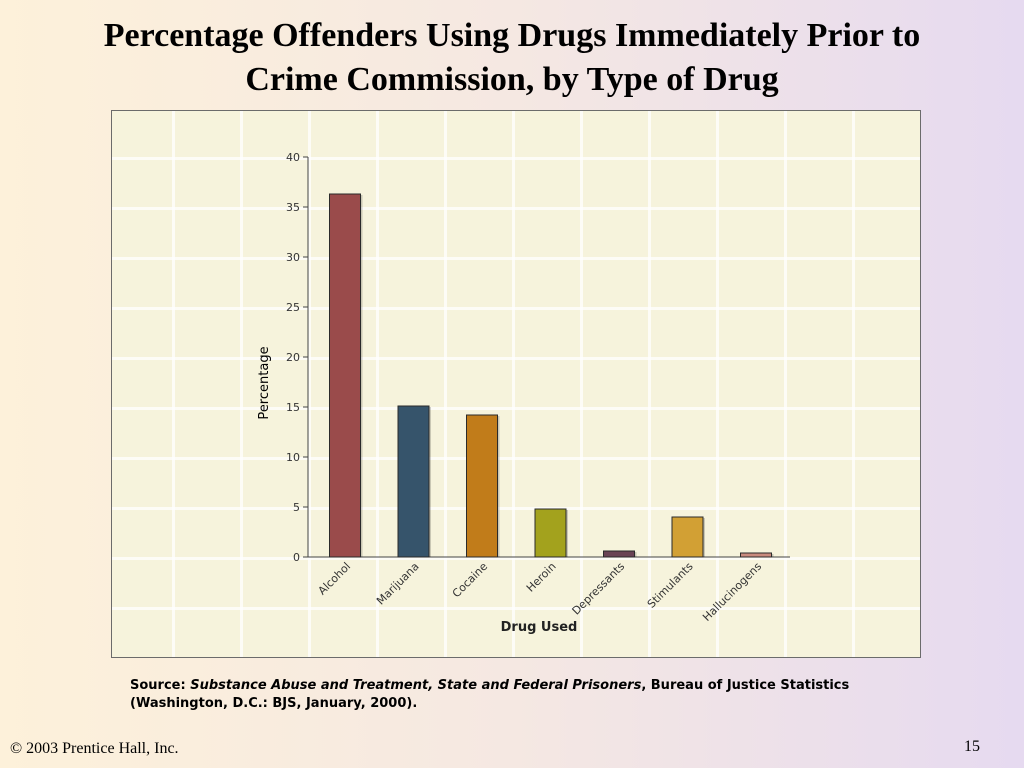  I want to click on y-tick-label: 30, so click(293, 257).